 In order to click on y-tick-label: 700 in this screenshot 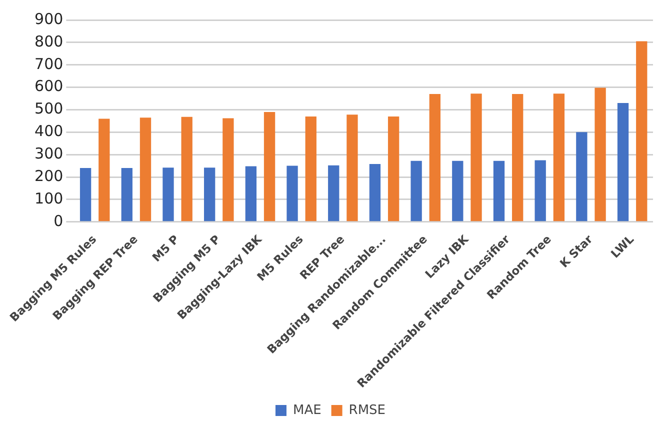, I will do `click(49, 63)`.